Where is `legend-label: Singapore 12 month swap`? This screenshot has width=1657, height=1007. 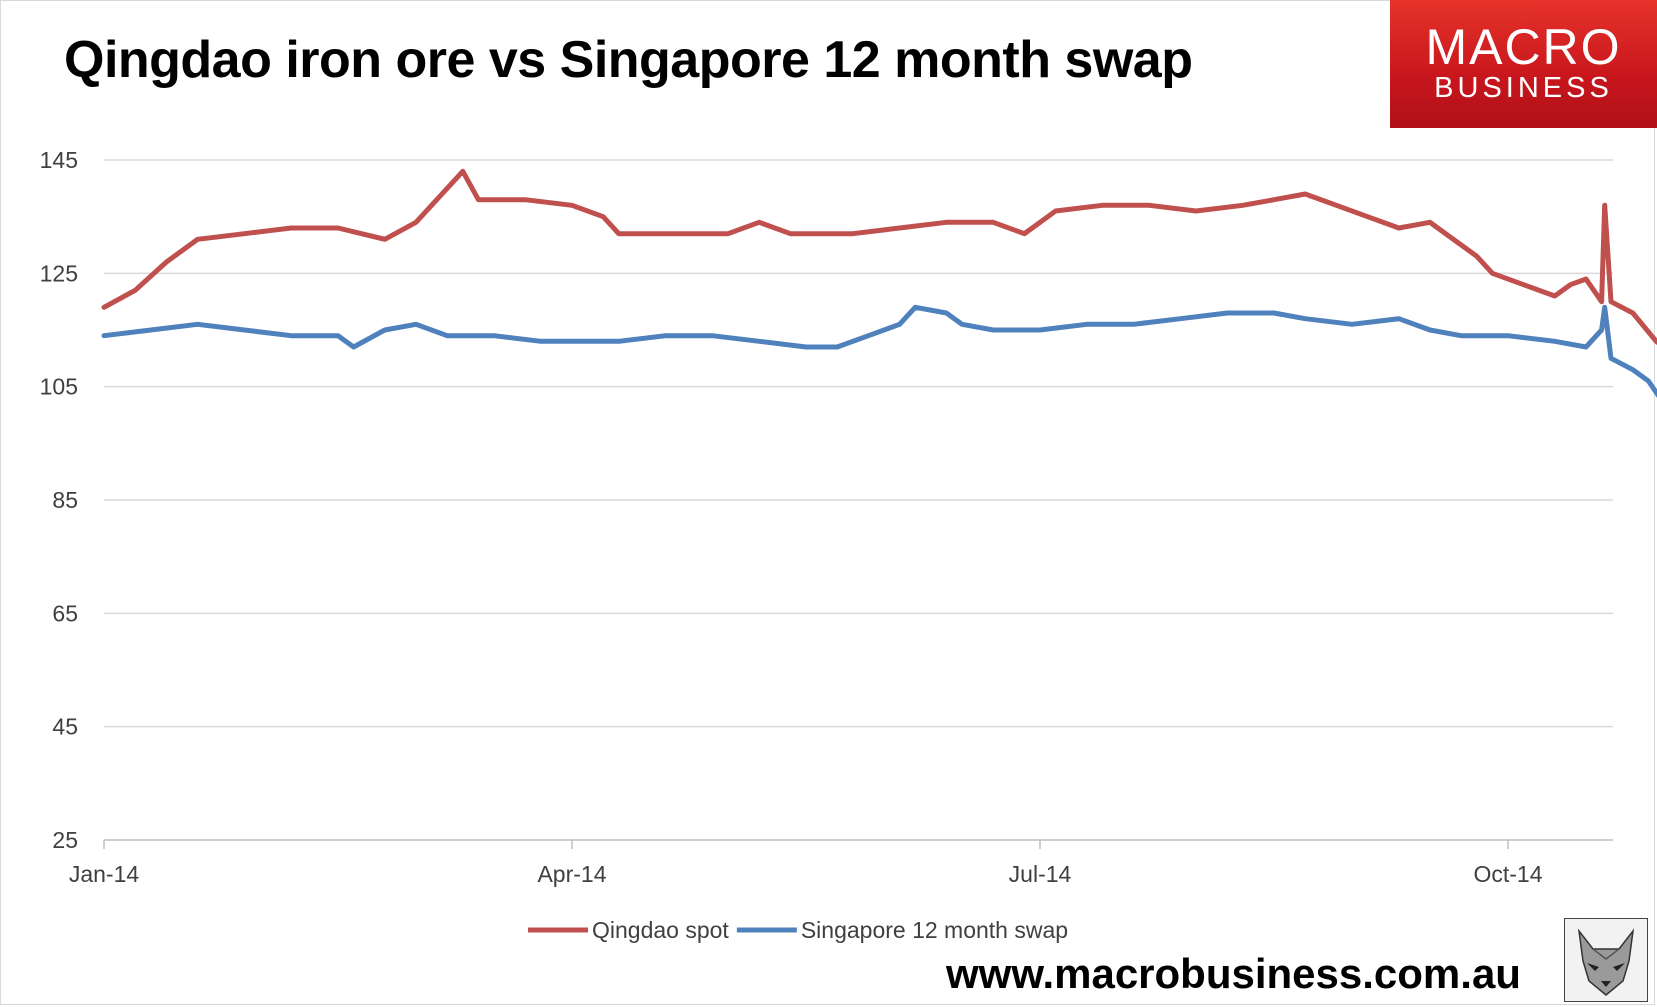
legend-label: Singapore 12 month swap is located at coordinates (934, 930).